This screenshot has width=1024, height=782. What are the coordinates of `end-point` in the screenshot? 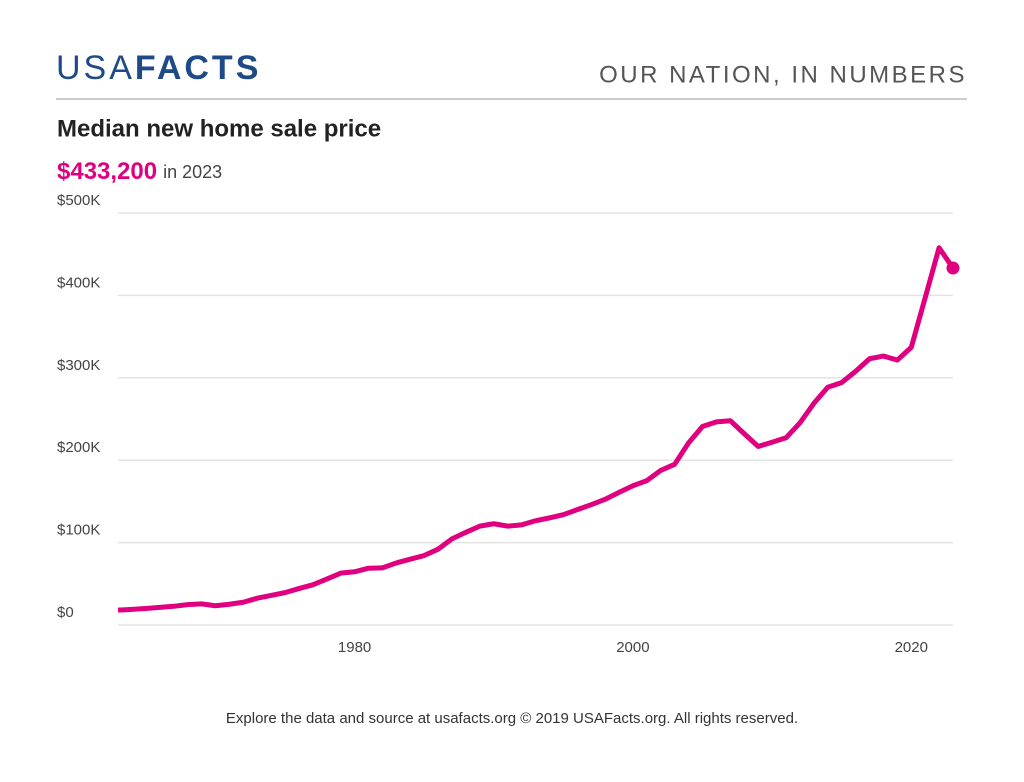 It's located at (953, 268).